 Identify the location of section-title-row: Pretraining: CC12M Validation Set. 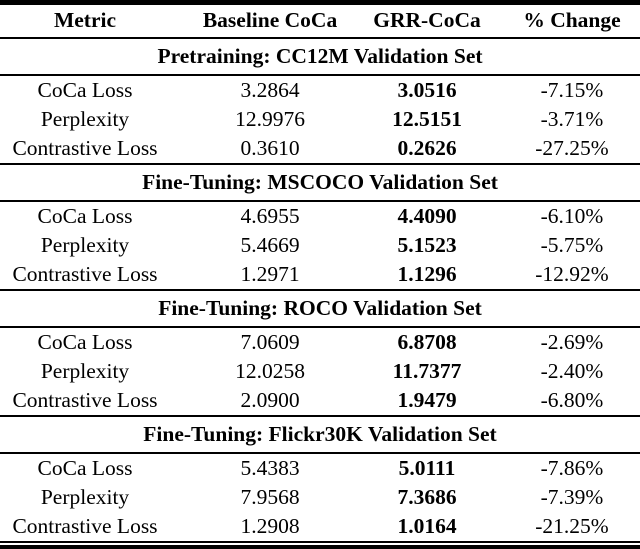
(320, 56).